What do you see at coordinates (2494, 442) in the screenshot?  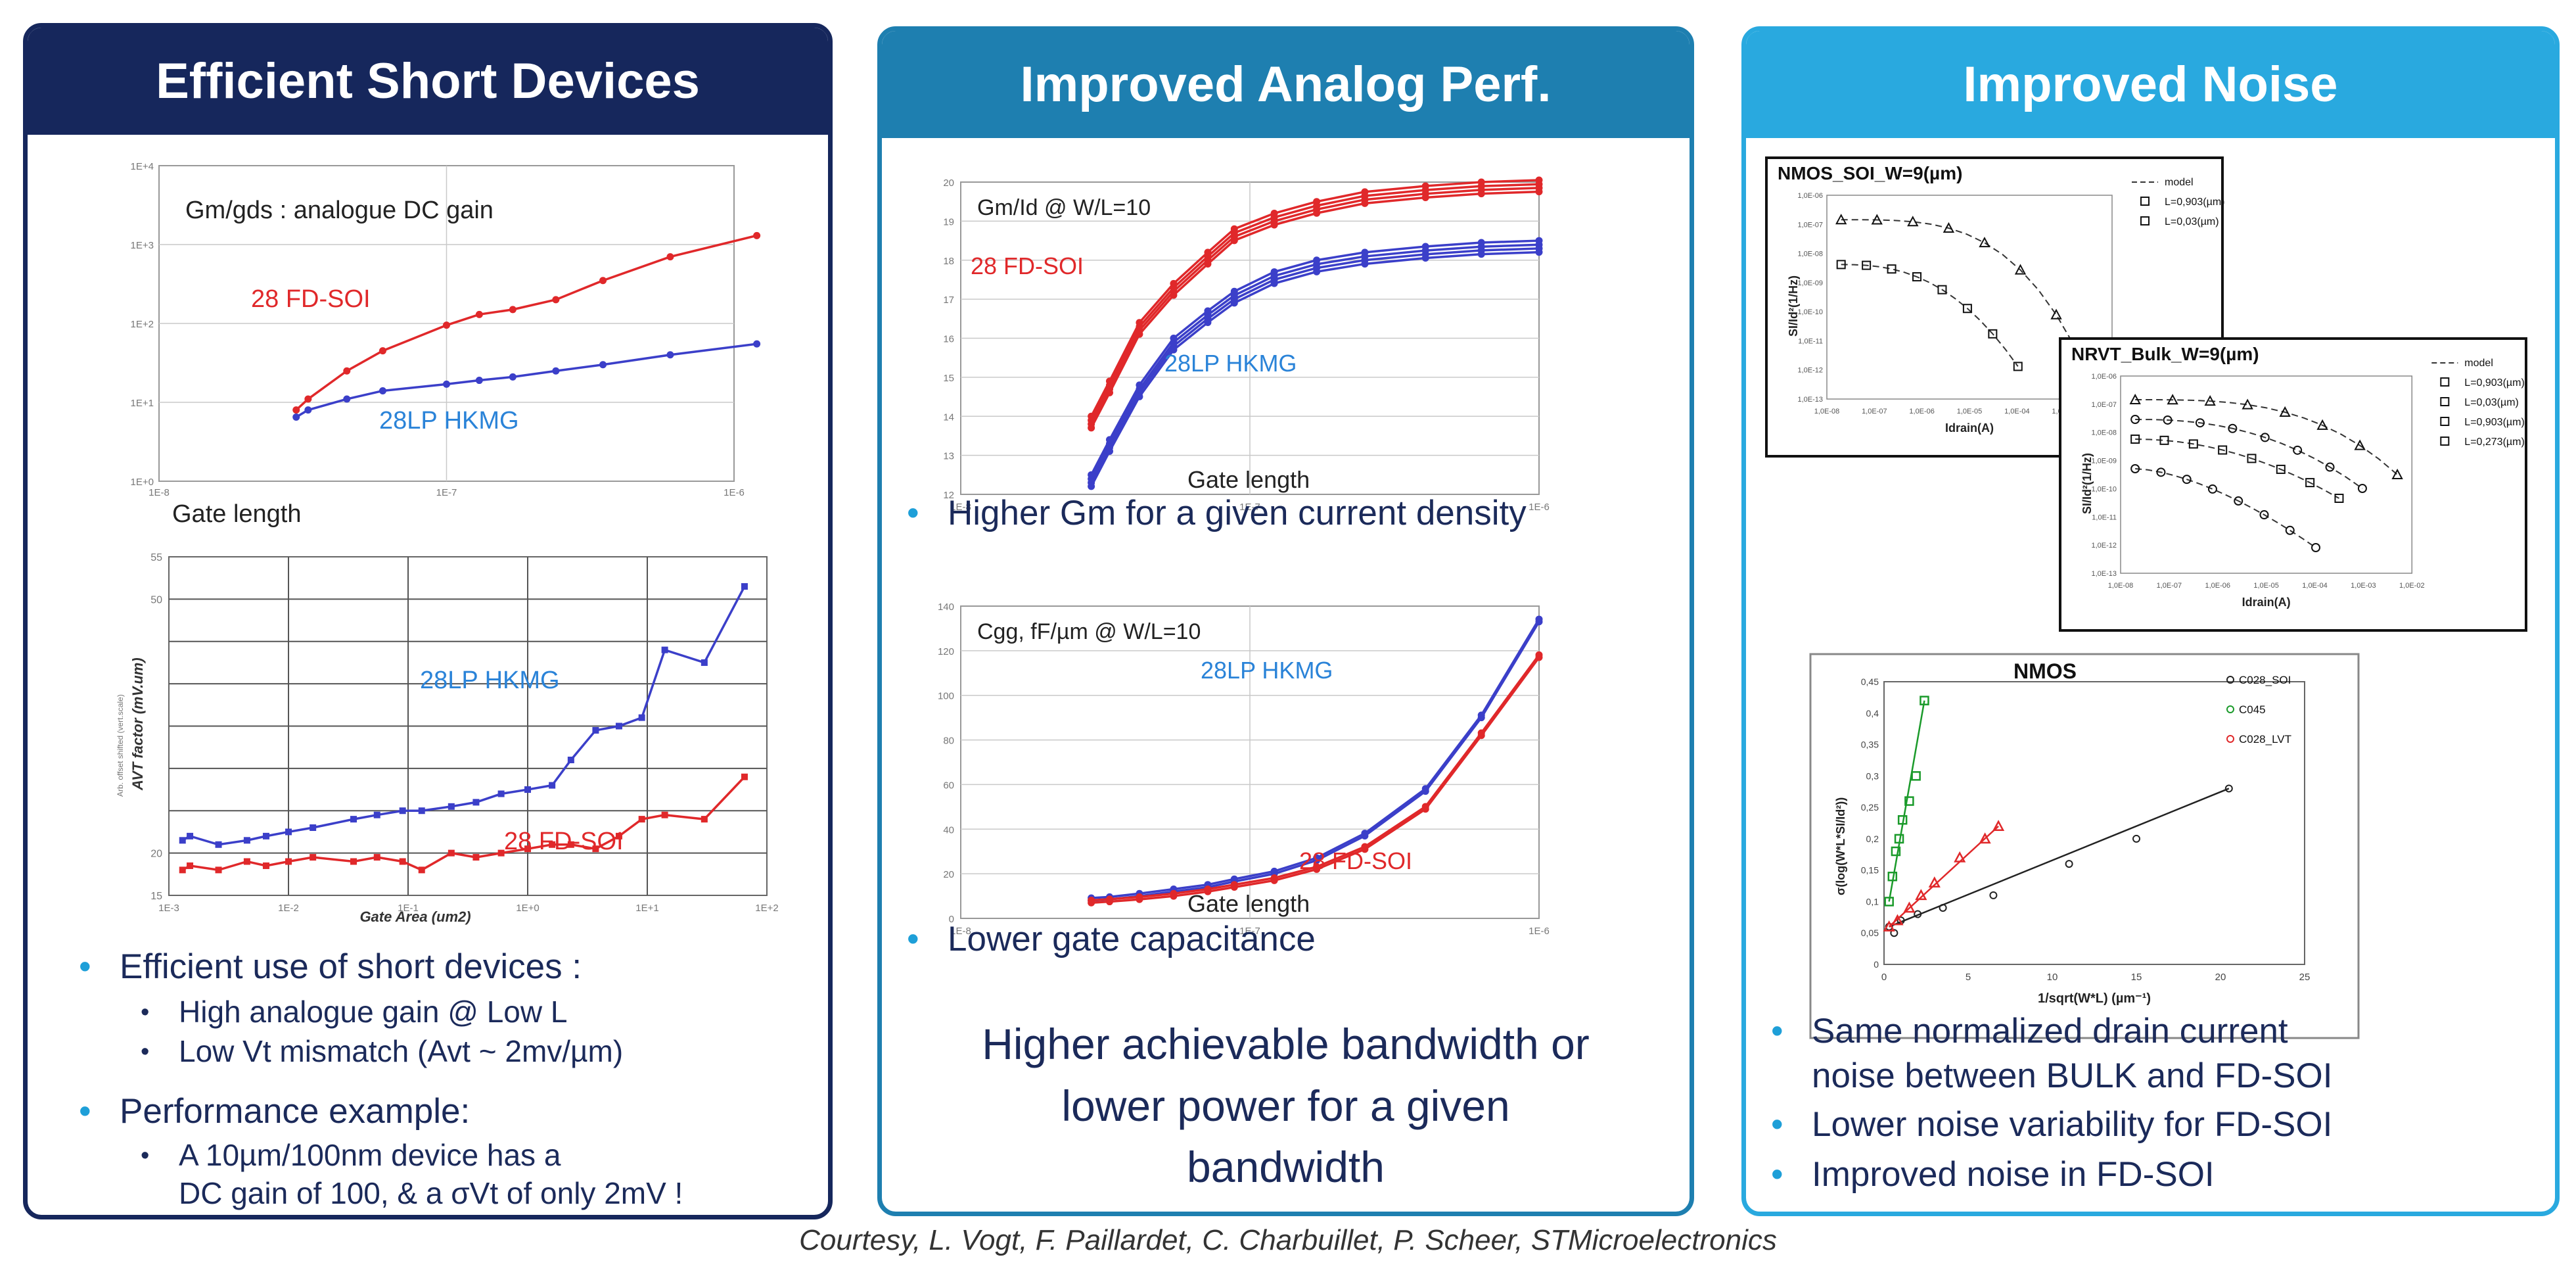 I see `legend-label: L=0,273(µm)` at bounding box center [2494, 442].